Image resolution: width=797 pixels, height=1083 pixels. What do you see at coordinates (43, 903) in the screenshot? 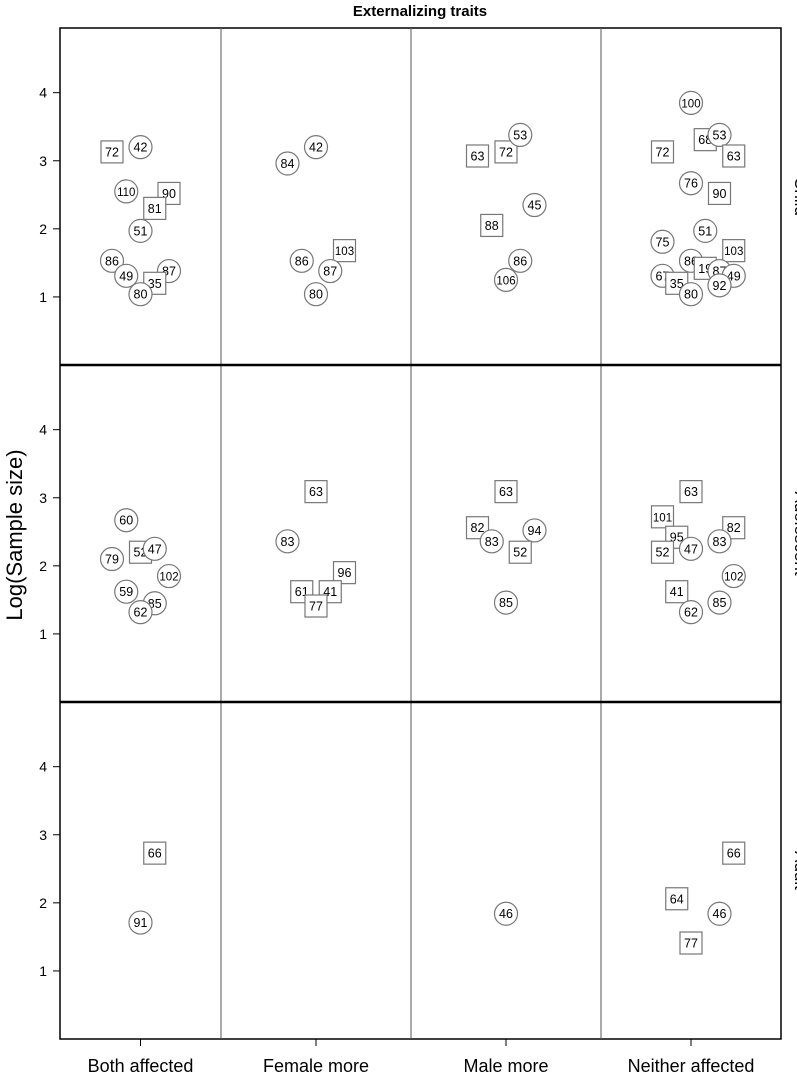
I see `y-tick-label: 2` at bounding box center [43, 903].